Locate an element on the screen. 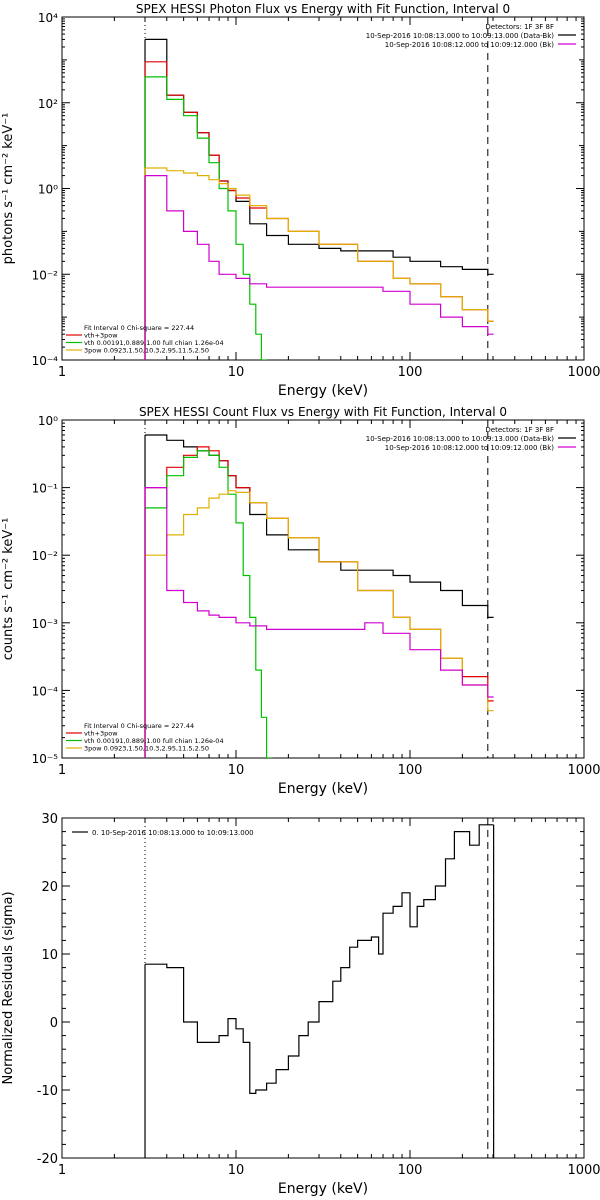  y-tick-label: 10⁻¹ is located at coordinates (45, 489).